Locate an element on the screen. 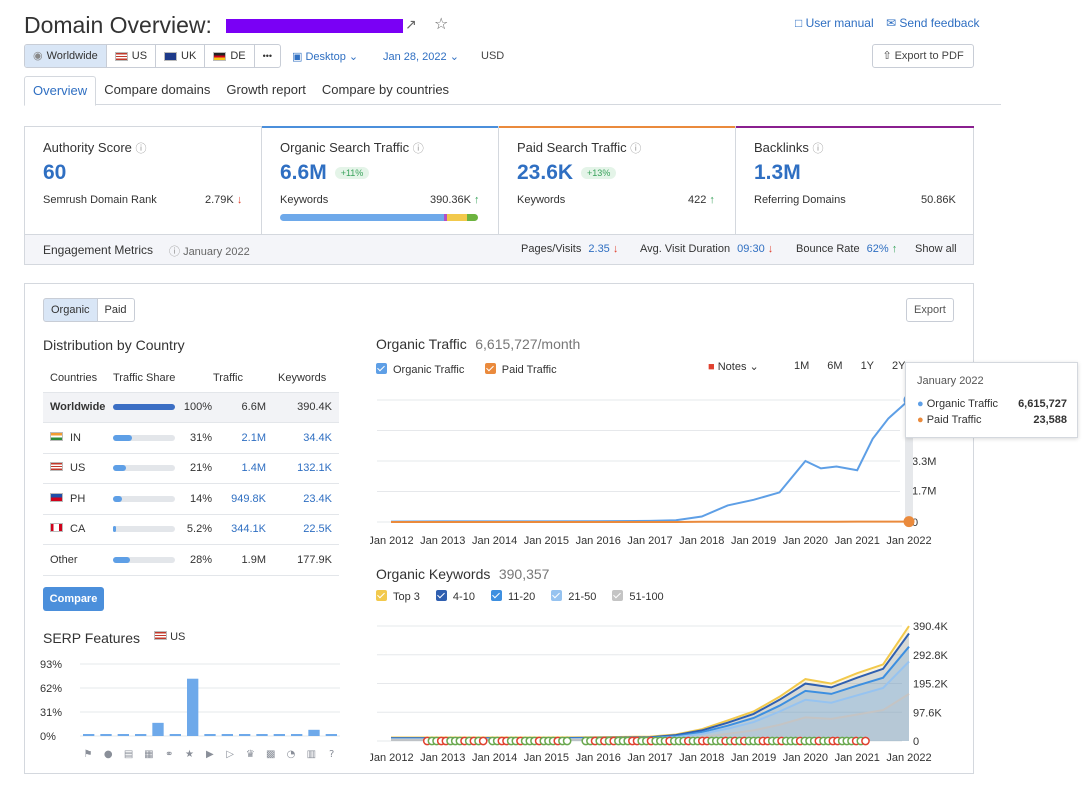  paid-traffic-value: 23.6K is located at coordinates (545, 172).